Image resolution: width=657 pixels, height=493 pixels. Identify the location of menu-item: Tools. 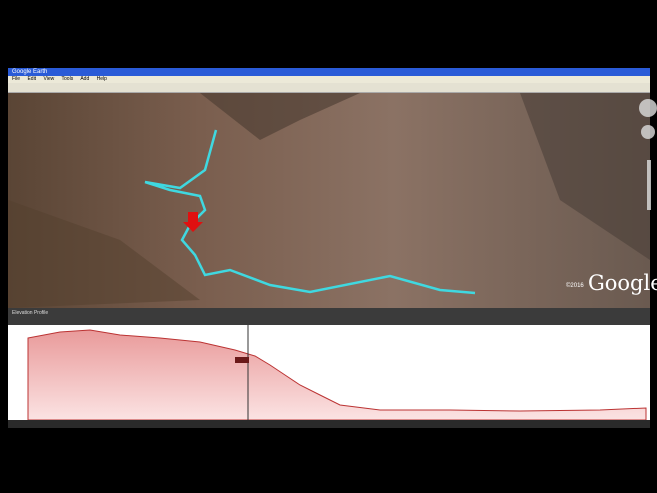
(67, 79).